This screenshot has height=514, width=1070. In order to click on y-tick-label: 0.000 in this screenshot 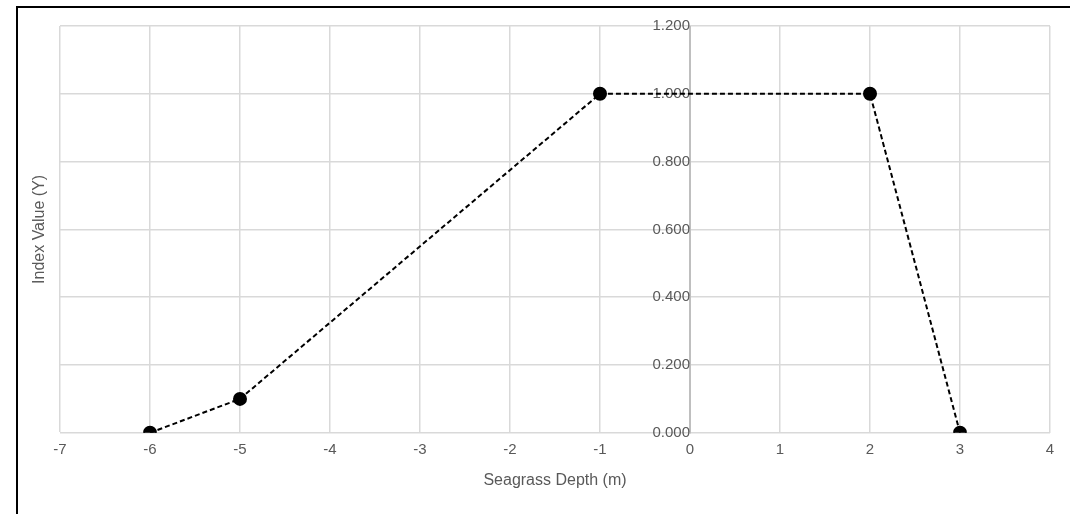, I will do `click(671, 431)`.